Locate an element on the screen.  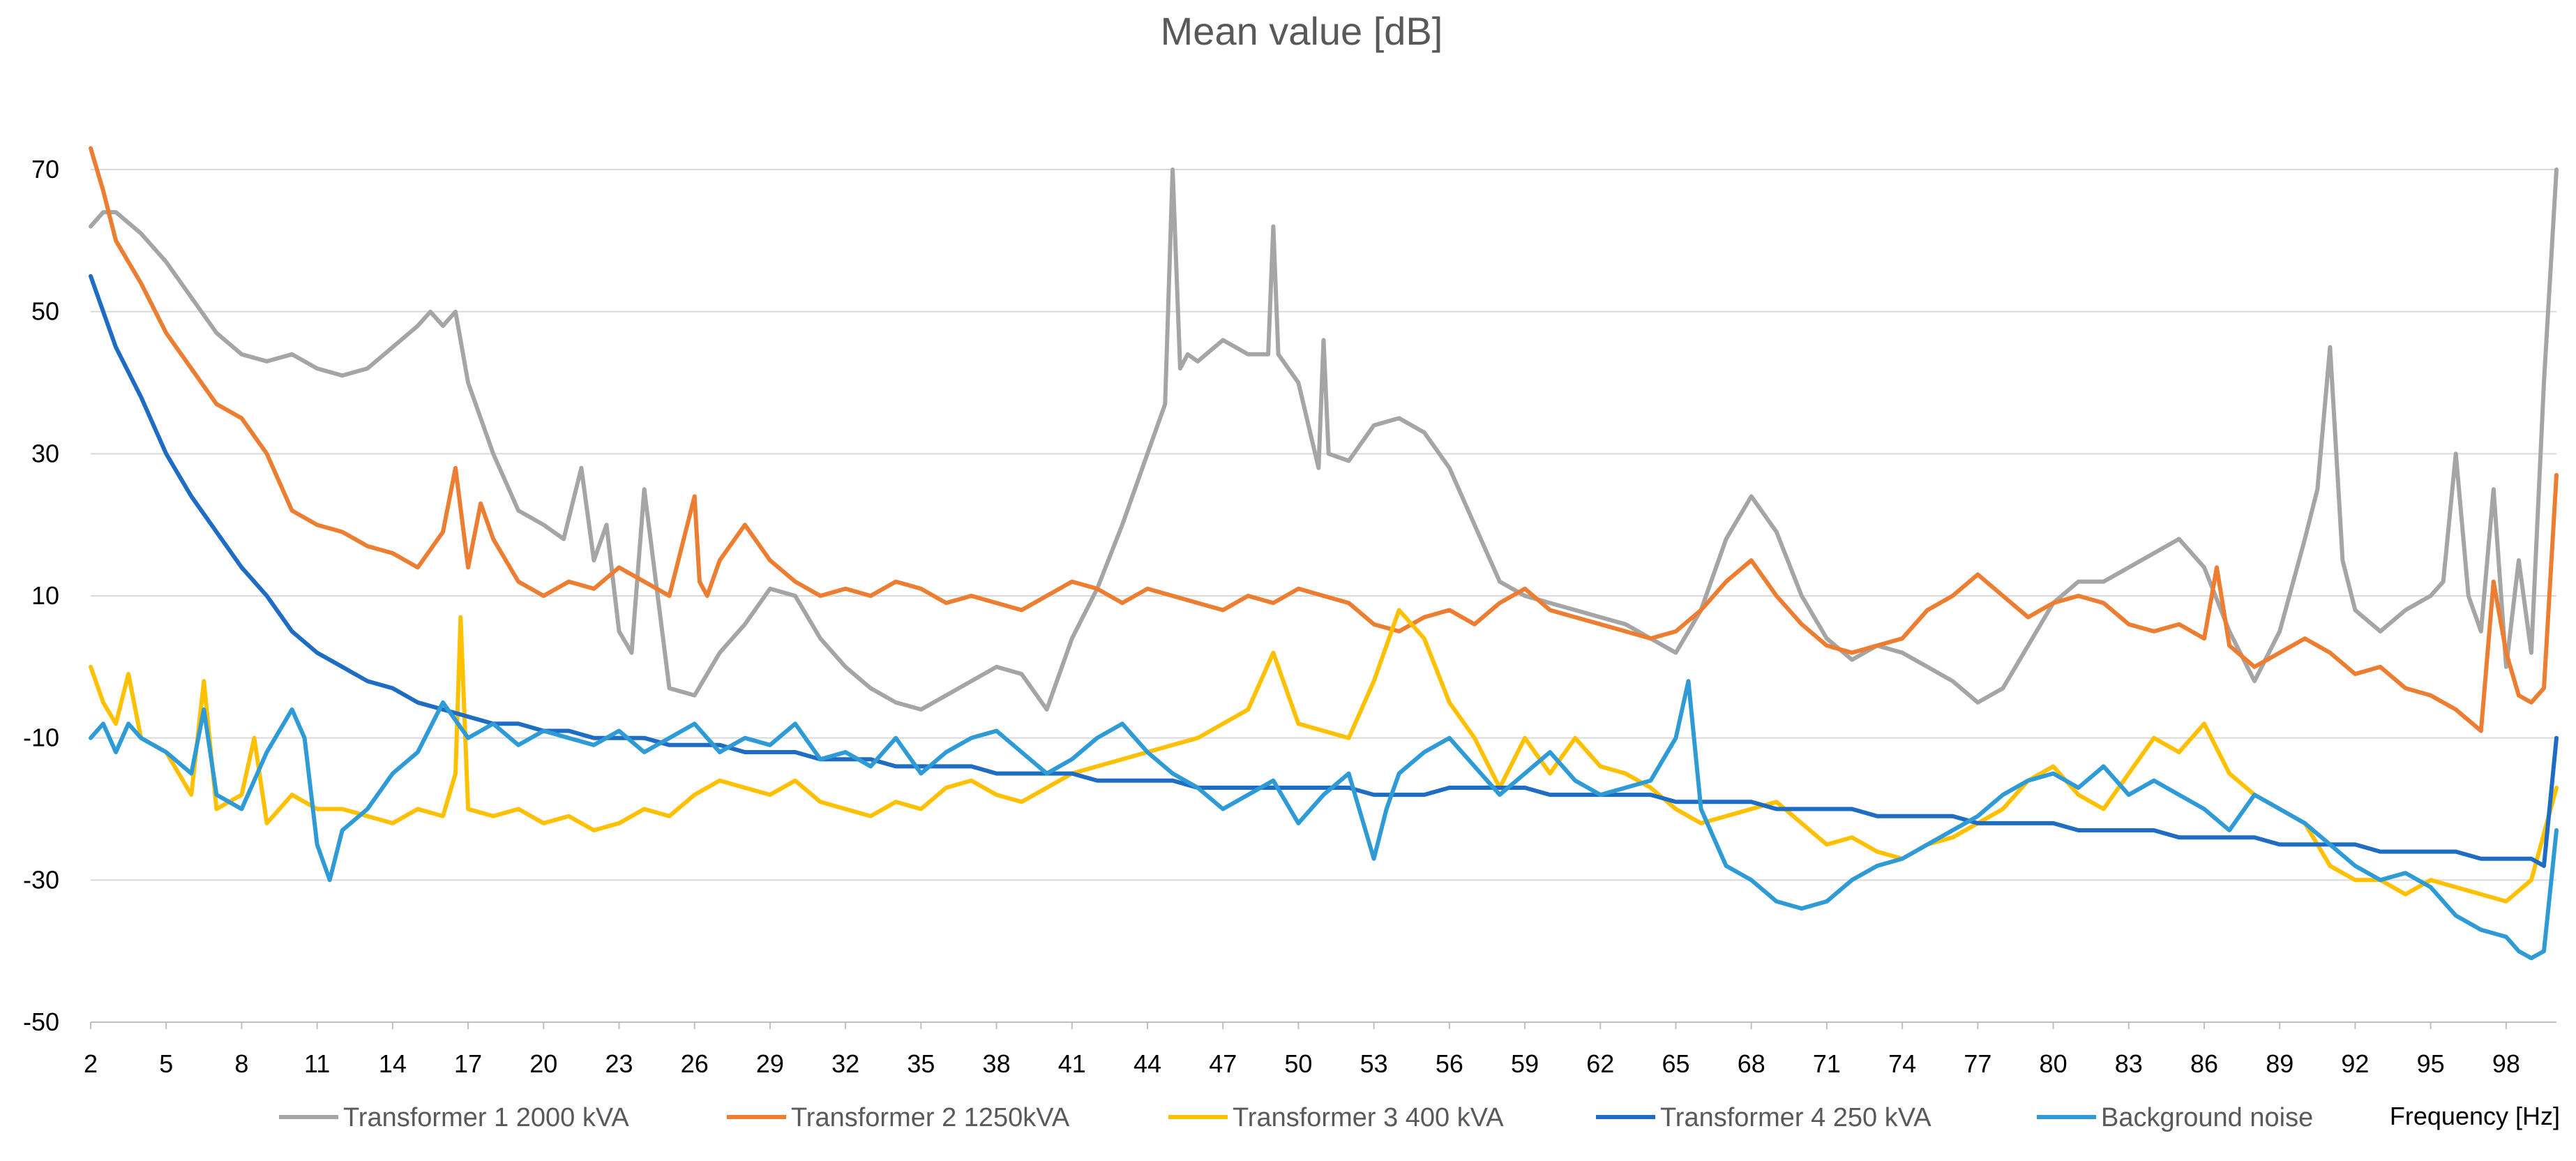
x-tick-label: 11 is located at coordinates (317, 1063).